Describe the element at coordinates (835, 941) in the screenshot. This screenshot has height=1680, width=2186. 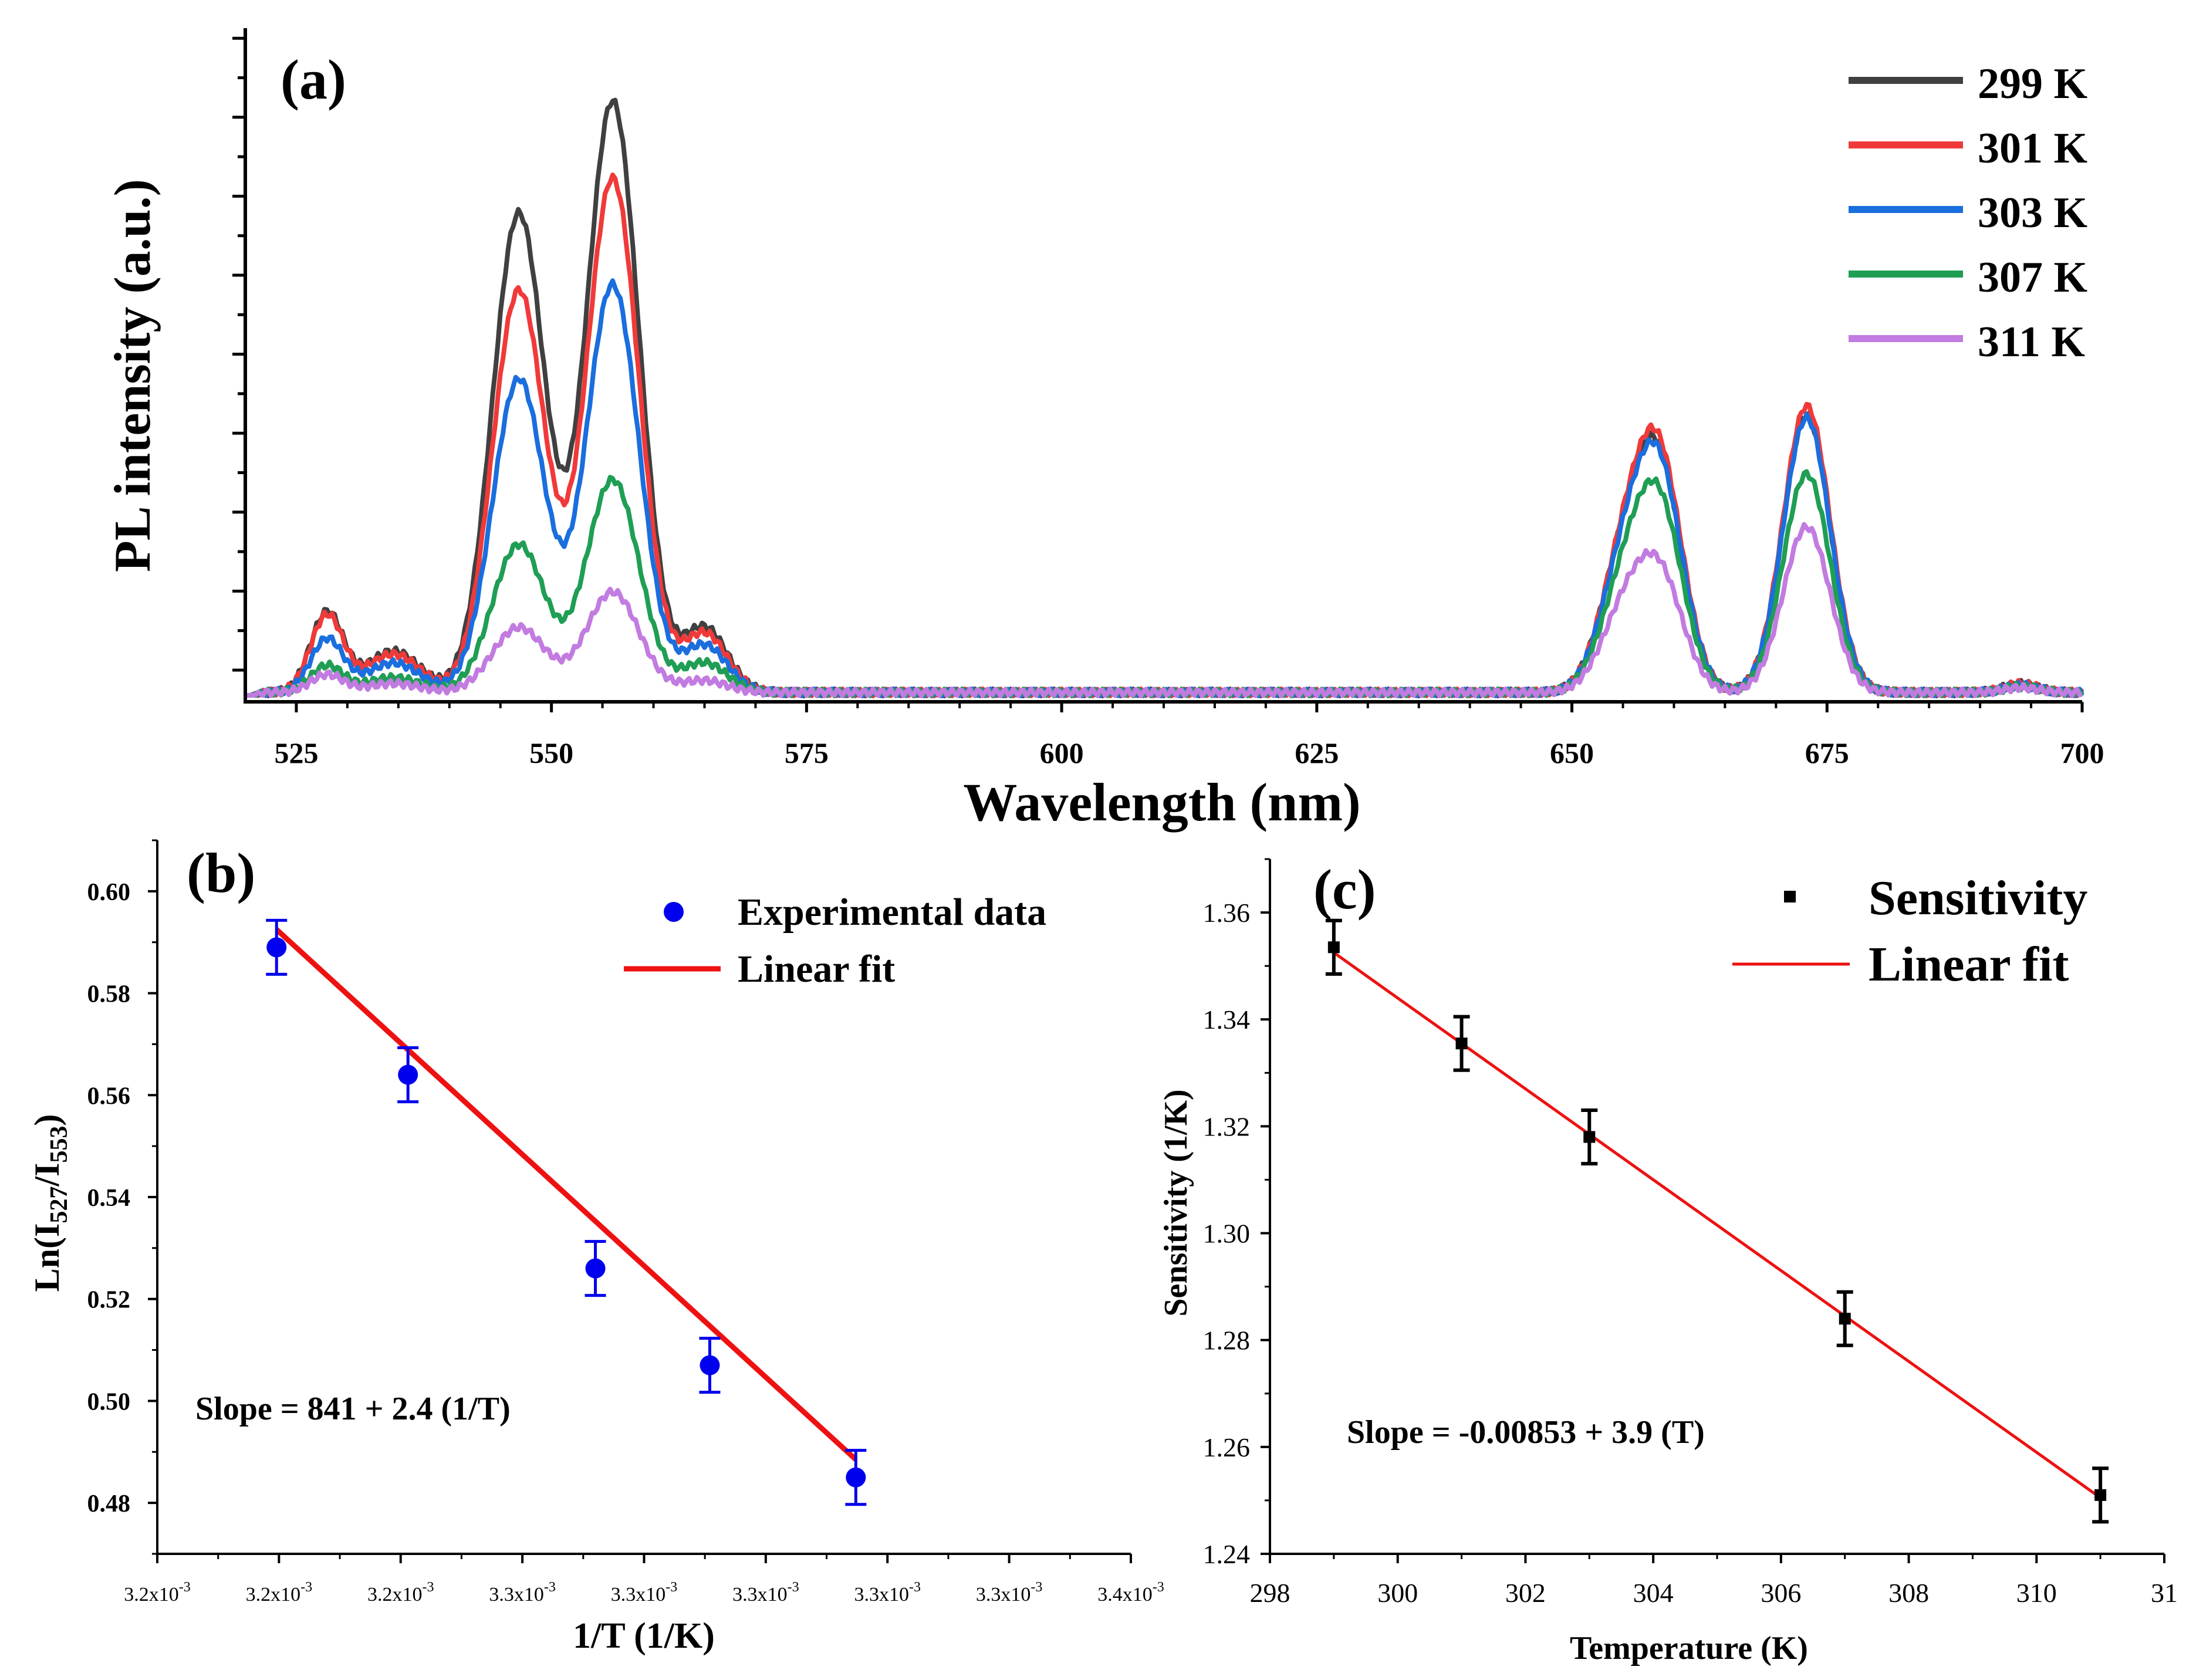
I see `panel-b-legend: Experimental data Linear fit` at that location.